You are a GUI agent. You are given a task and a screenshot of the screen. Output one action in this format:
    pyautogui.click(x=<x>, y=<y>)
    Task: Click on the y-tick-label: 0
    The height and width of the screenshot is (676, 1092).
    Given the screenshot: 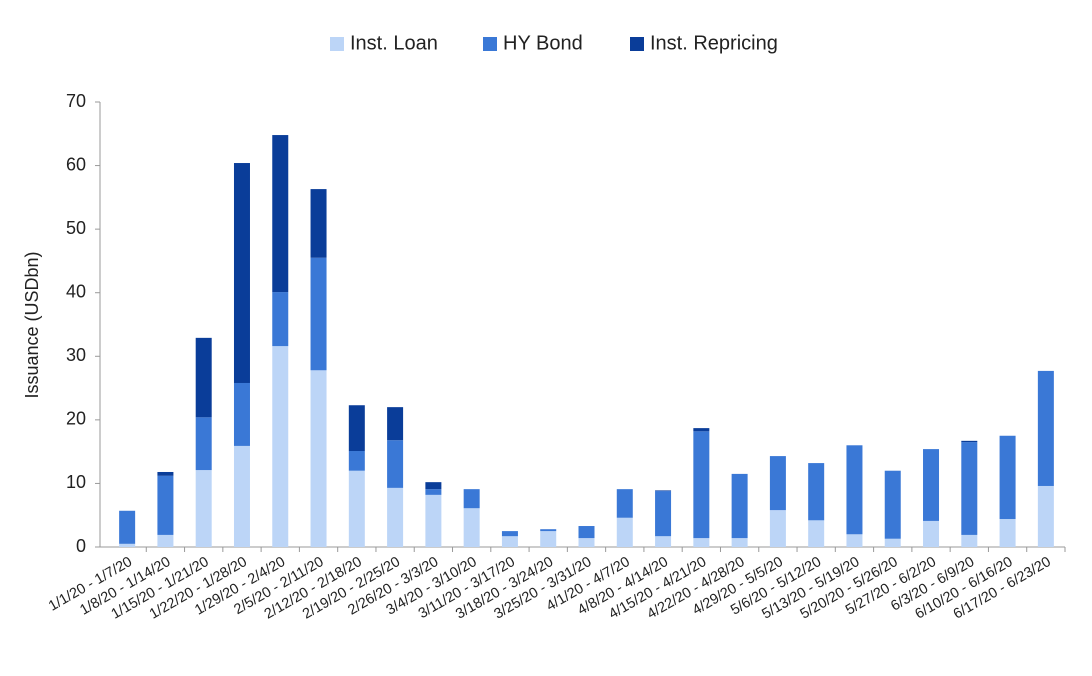 What is the action you would take?
    pyautogui.click(x=81, y=546)
    